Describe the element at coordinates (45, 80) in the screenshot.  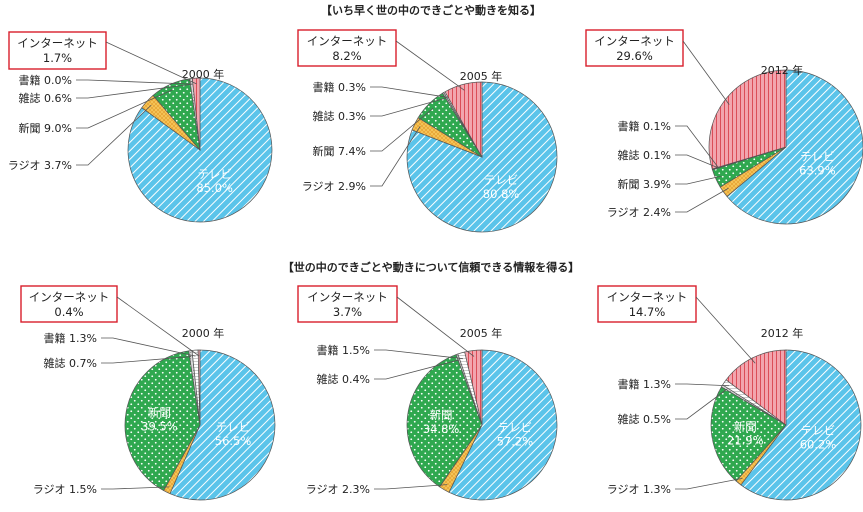
I see `side-label-book: 書籍 0.0%` at that location.